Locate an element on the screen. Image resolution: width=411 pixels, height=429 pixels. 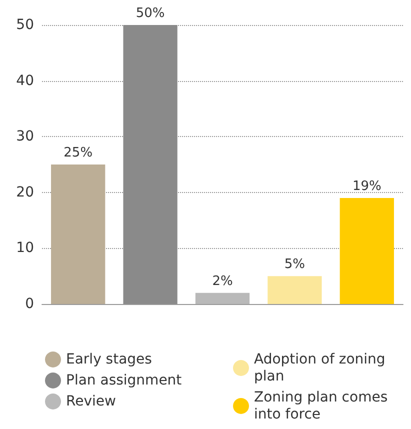
data-label: 2% is located at coordinates (222, 281).